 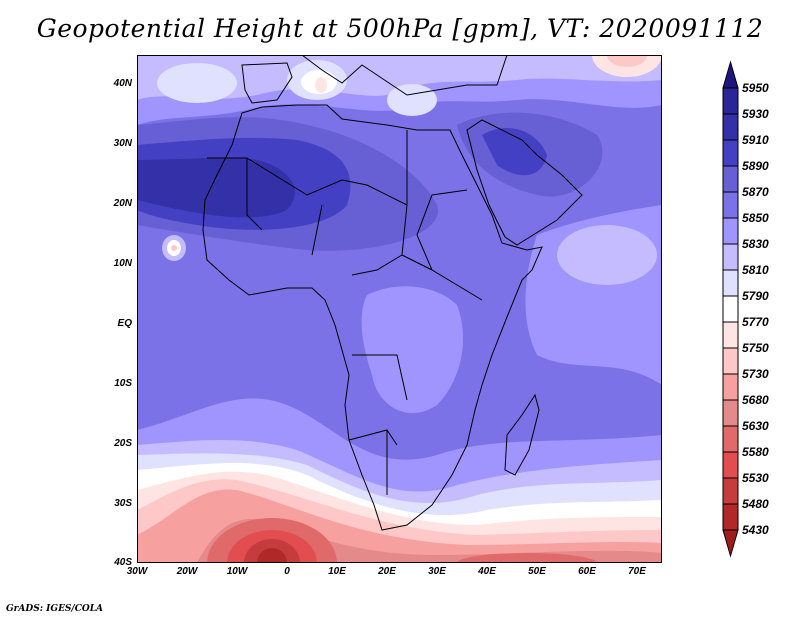 I want to click on colorbar-level-label: 5870, so click(x=755, y=192).